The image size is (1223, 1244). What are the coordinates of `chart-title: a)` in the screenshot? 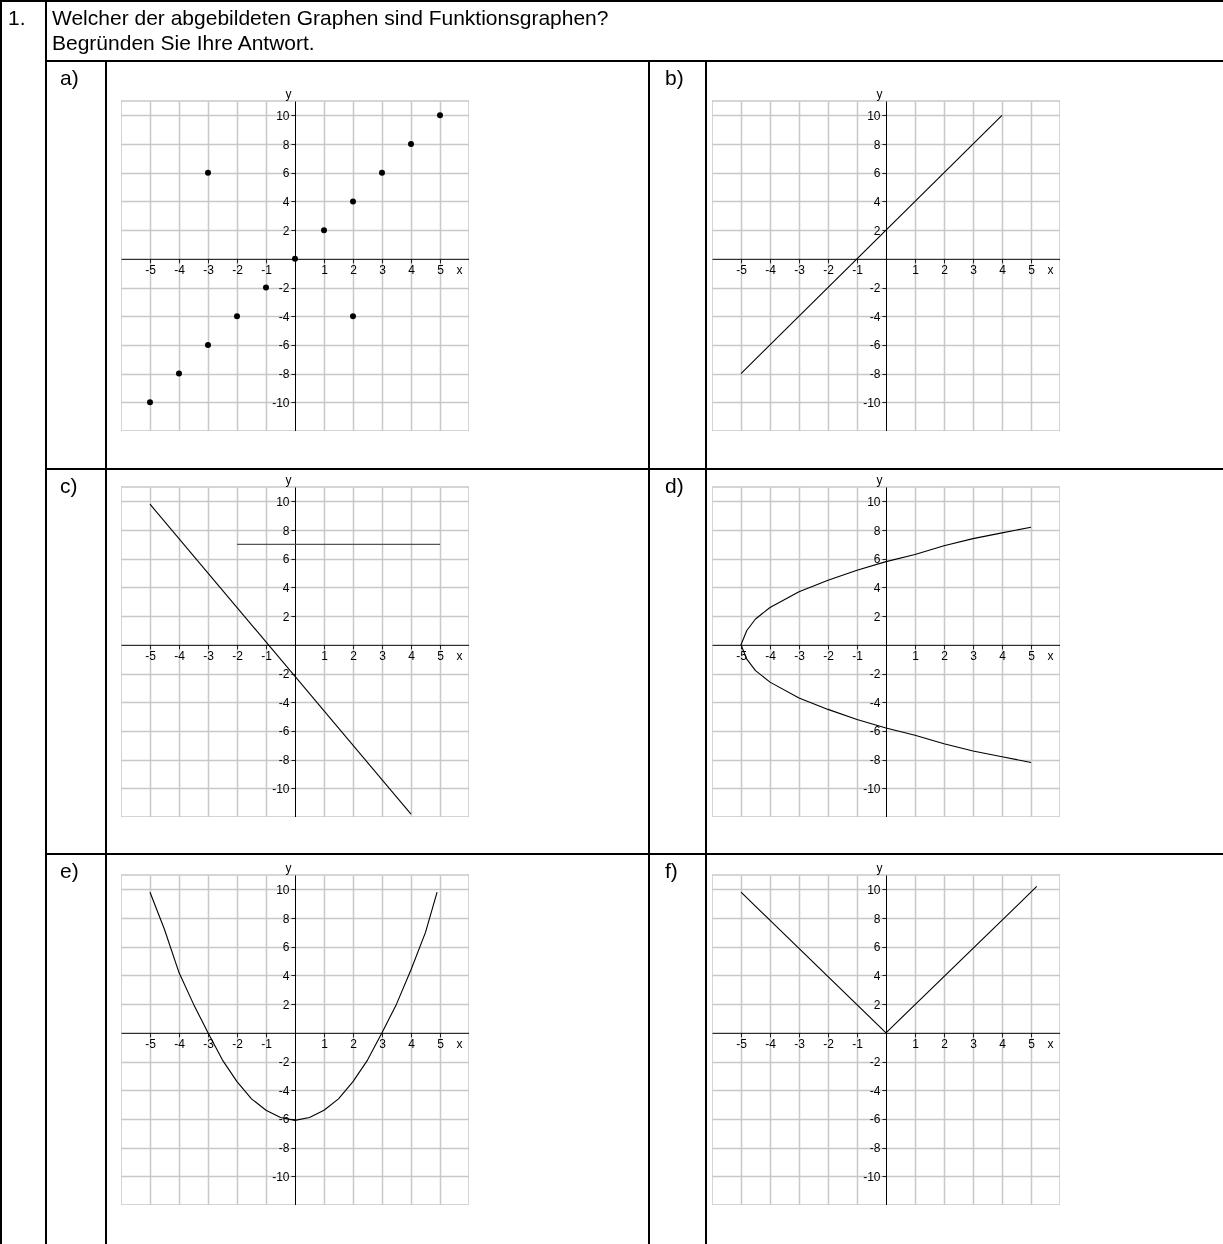 It's located at (69, 78).